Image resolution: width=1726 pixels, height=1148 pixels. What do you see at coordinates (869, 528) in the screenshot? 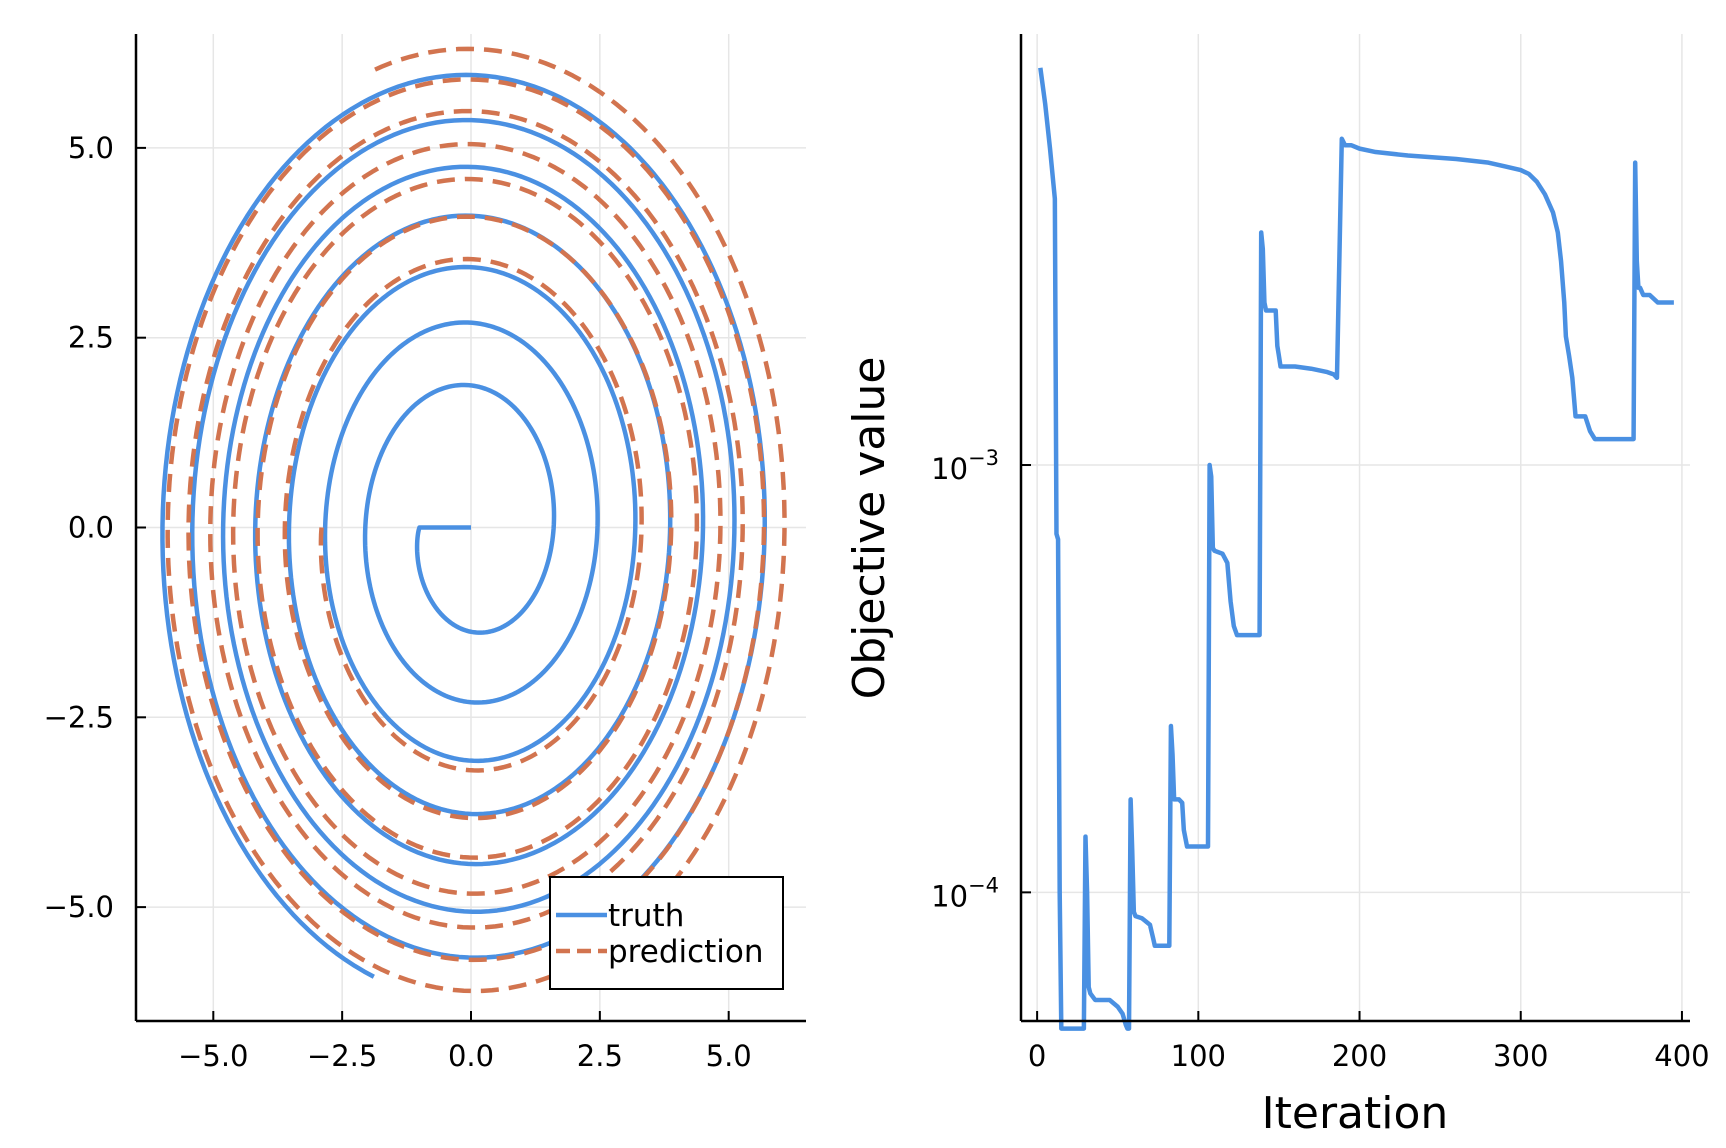
I see `y-axis-label: Objective value` at bounding box center [869, 528].